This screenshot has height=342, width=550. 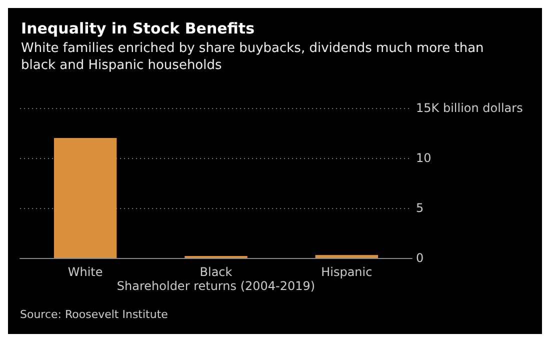 I want to click on chart-title: Inequality in Stock Benefits, so click(x=138, y=29).